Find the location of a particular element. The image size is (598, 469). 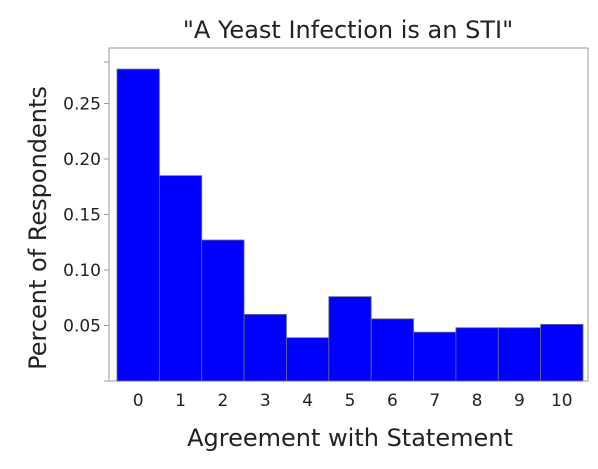

x-tick-label: 8 is located at coordinates (477, 401).